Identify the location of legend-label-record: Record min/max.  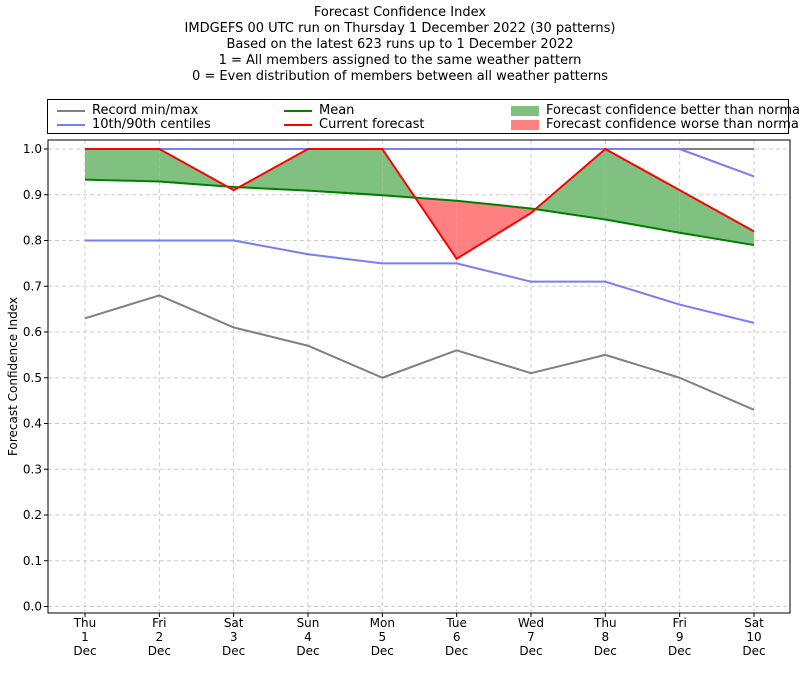
(145, 110).